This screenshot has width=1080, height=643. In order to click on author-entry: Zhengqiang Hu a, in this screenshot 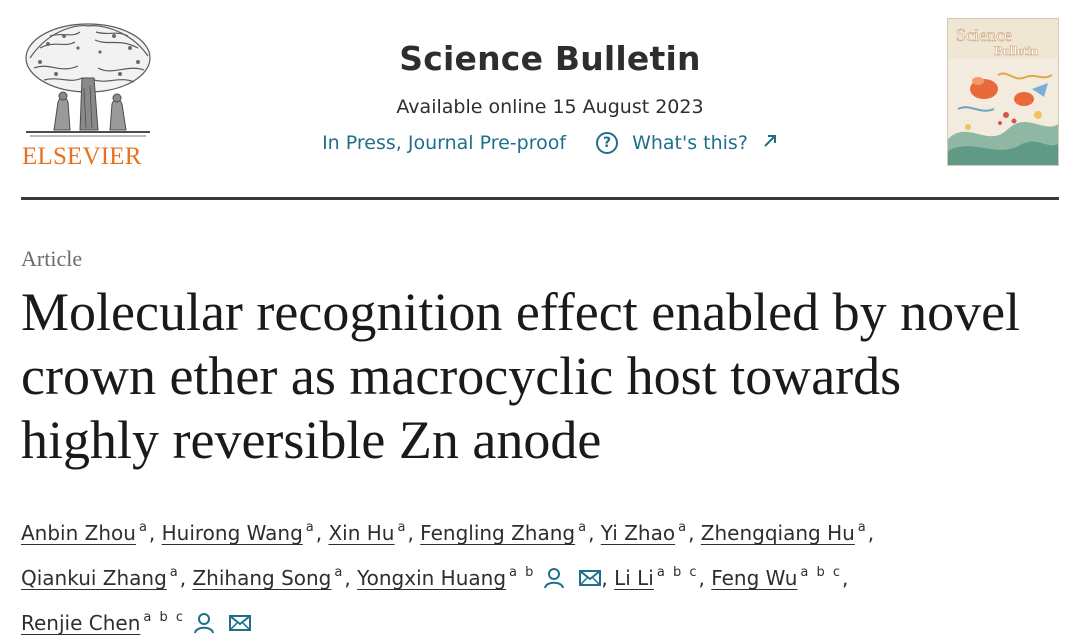, I will do `click(787, 532)`.